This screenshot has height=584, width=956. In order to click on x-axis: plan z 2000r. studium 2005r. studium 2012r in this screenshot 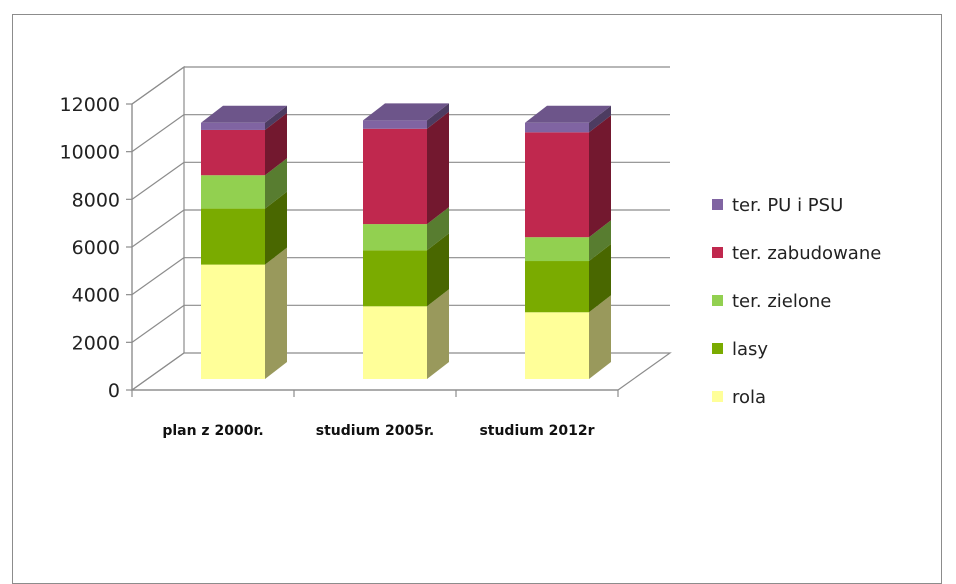, I will do `click(375, 414)`.